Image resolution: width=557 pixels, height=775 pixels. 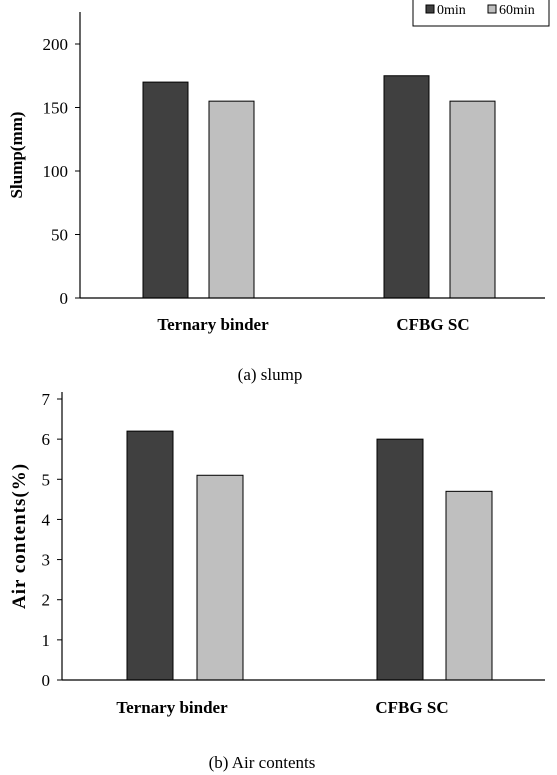 What do you see at coordinates (56, 108) in the screenshot?
I see `y-tick-label: 150` at bounding box center [56, 108].